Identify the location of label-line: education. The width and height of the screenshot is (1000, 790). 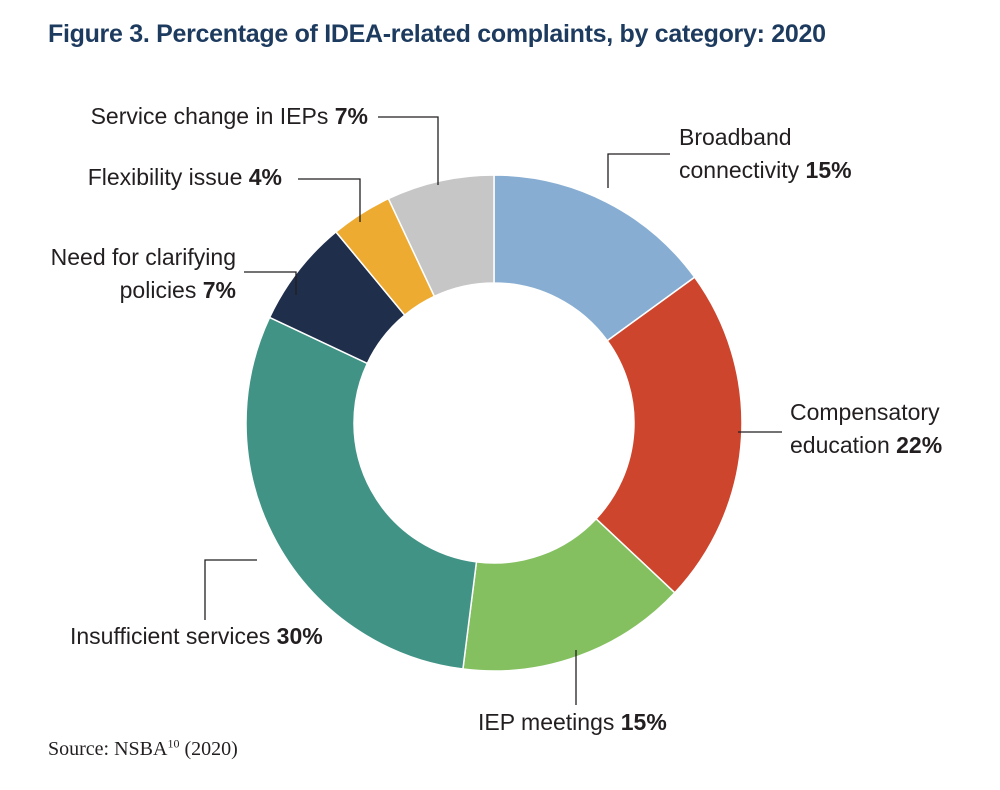
(840, 445).